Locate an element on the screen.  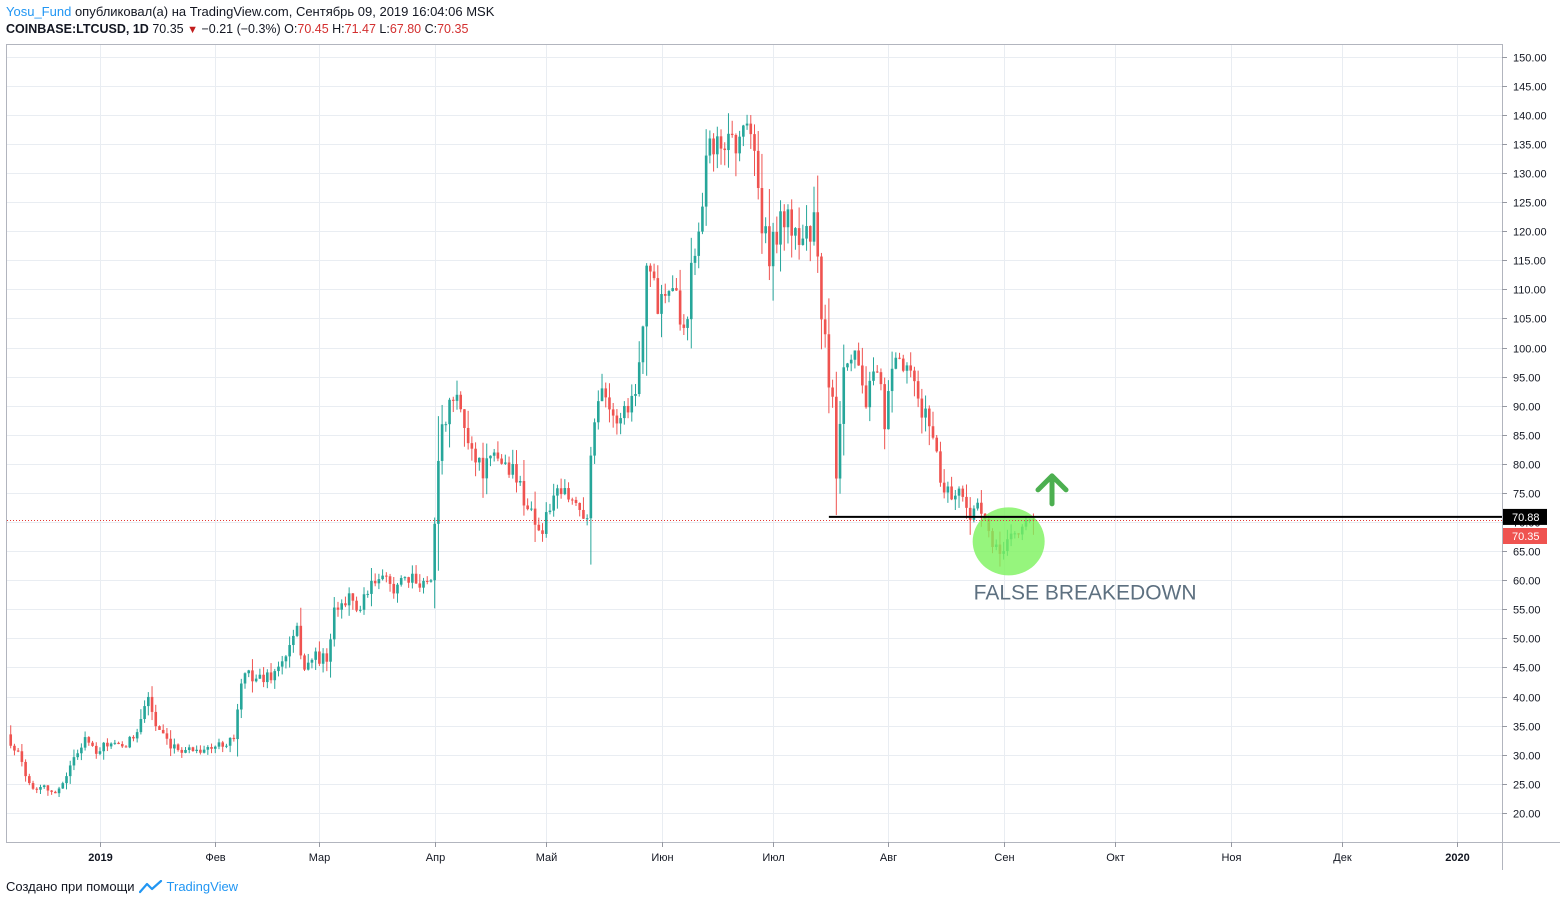
price-tick-label: 140.00 is located at coordinates (1530, 117).